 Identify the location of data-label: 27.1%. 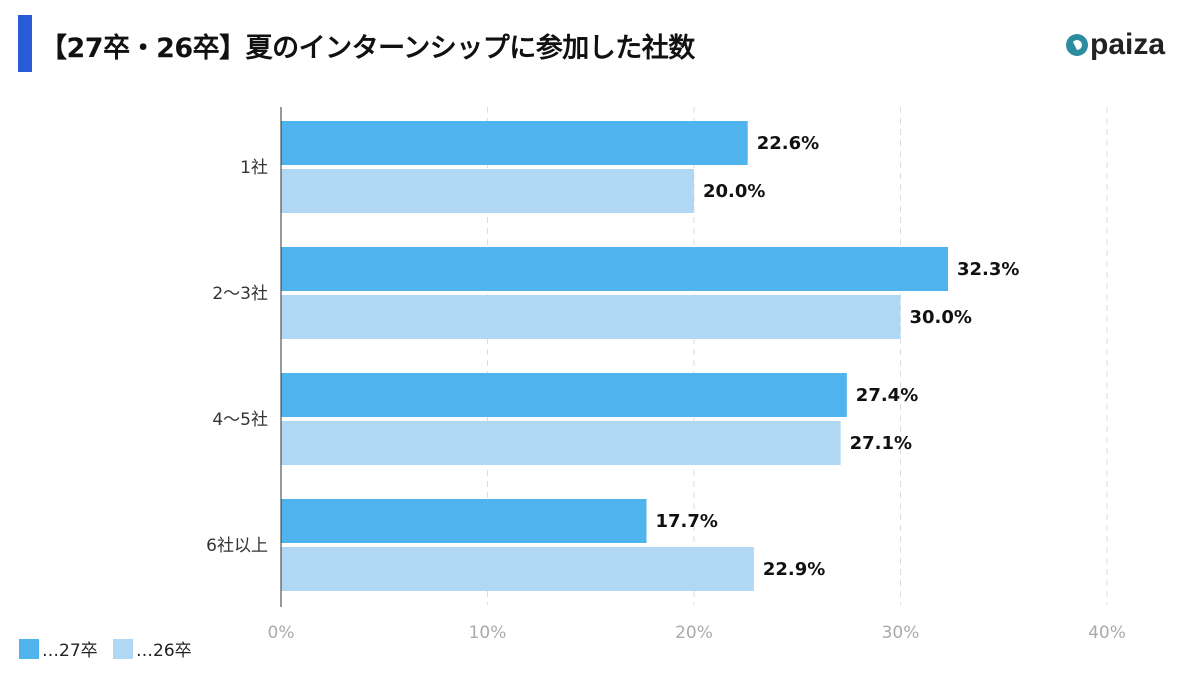
(881, 443).